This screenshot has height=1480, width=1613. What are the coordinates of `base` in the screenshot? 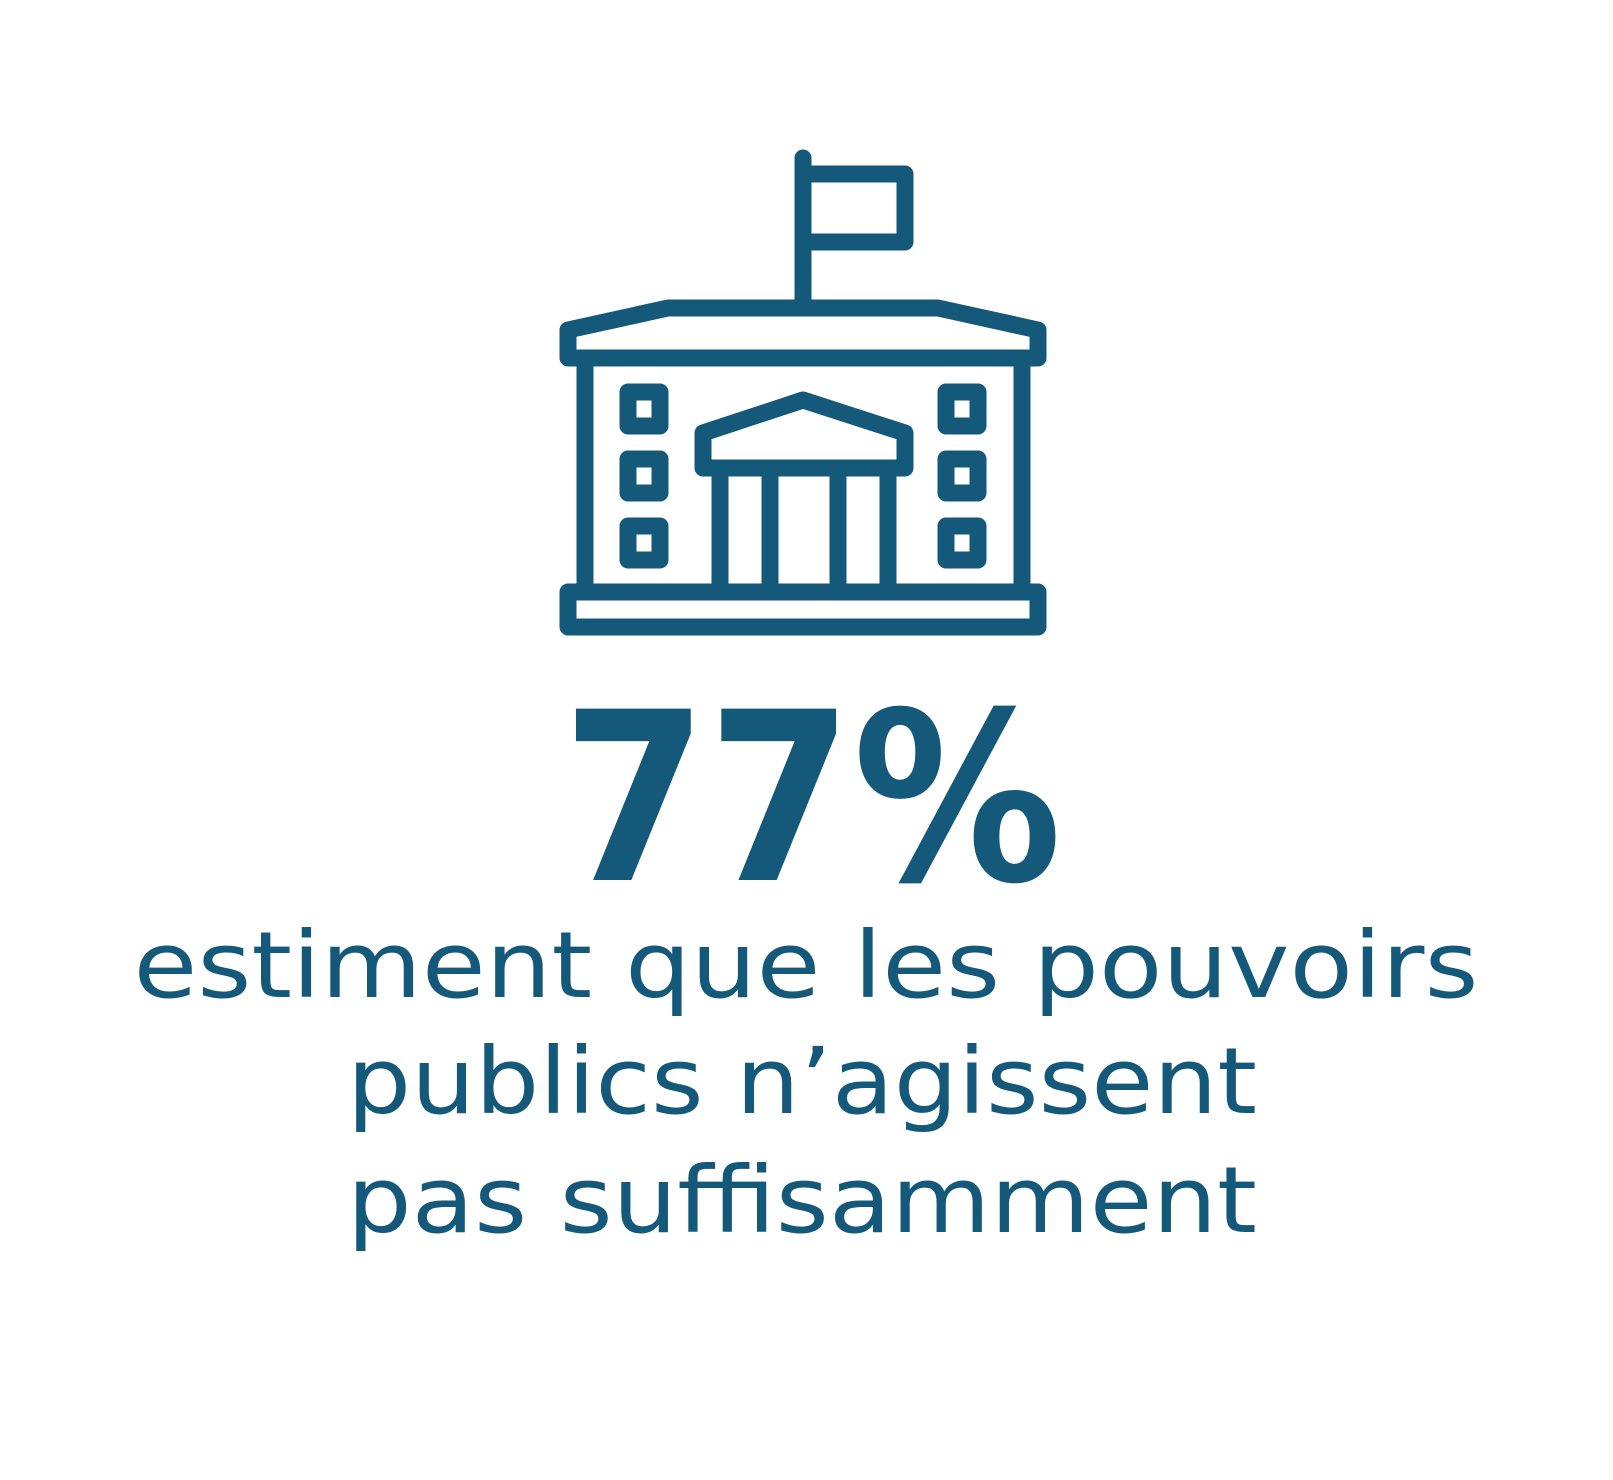 It's located at (803, 609).